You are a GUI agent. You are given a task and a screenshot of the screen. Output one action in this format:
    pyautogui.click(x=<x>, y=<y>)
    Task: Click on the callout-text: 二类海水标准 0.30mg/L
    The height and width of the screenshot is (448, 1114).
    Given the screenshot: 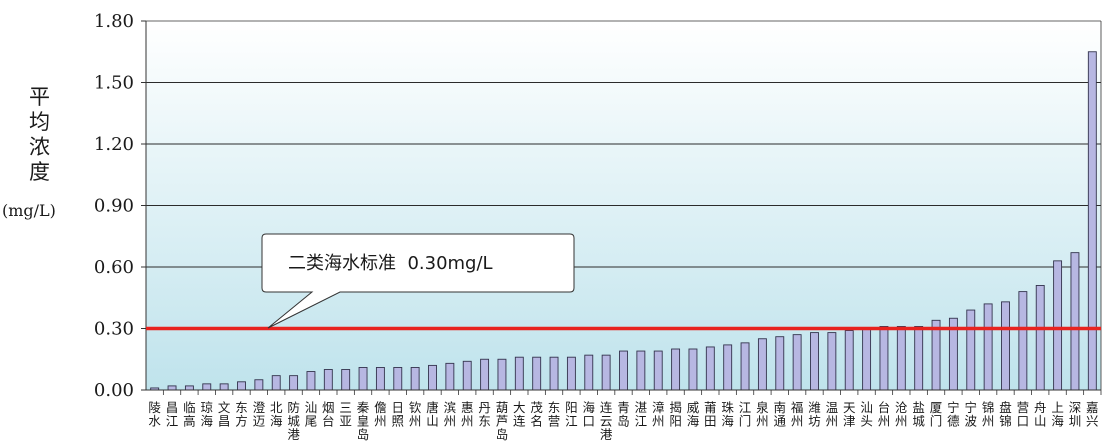 What is the action you would take?
    pyautogui.click(x=390, y=263)
    